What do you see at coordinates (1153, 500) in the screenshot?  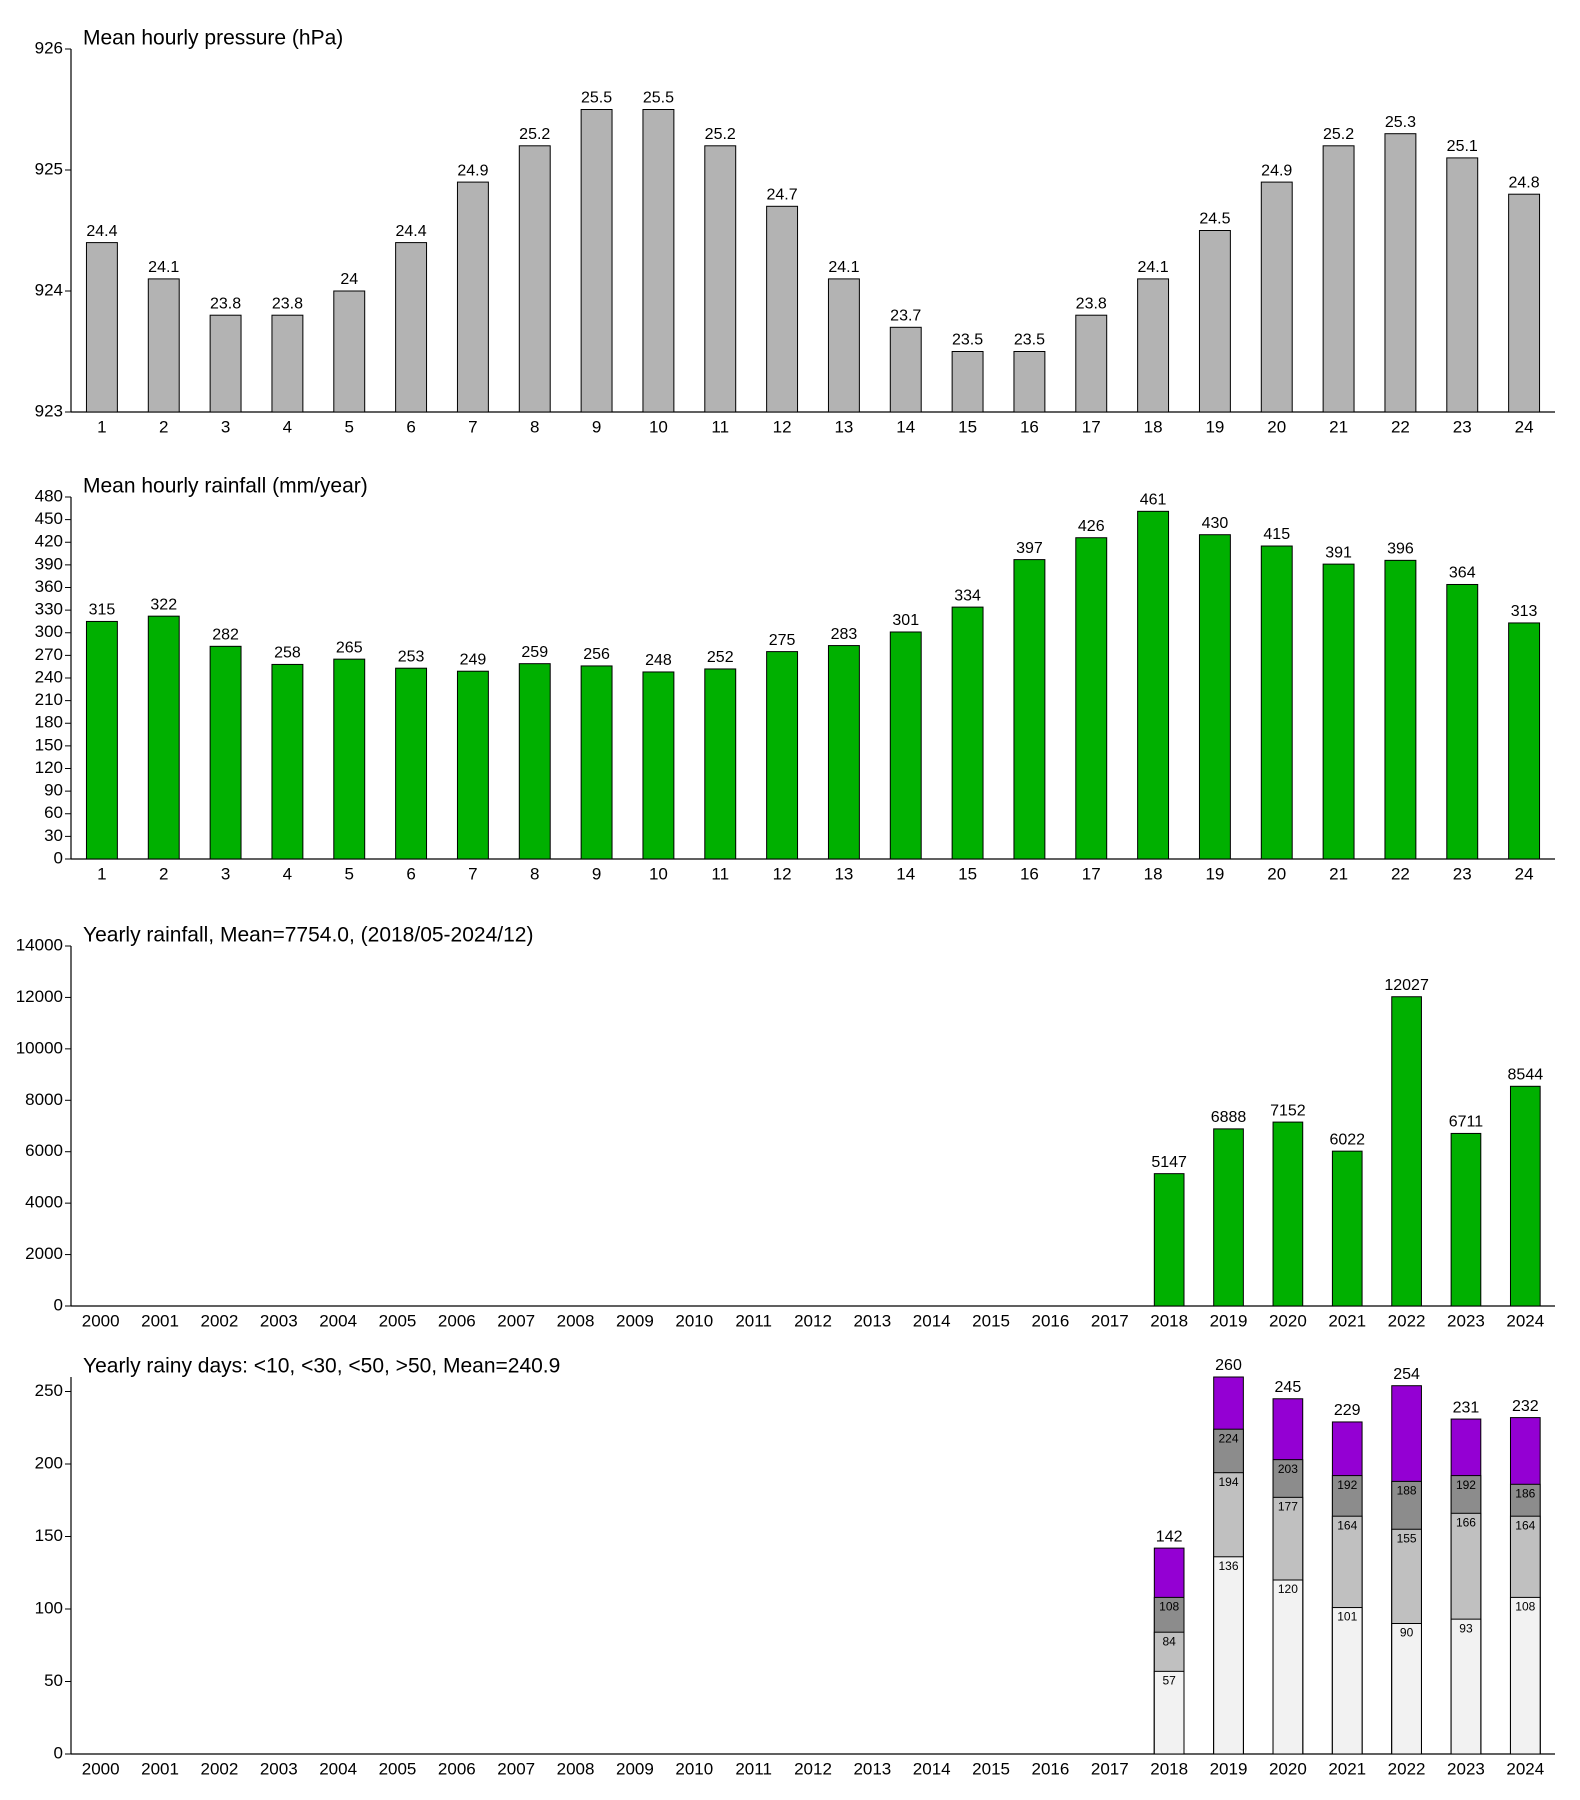 I see `value-label: 461` at bounding box center [1153, 500].